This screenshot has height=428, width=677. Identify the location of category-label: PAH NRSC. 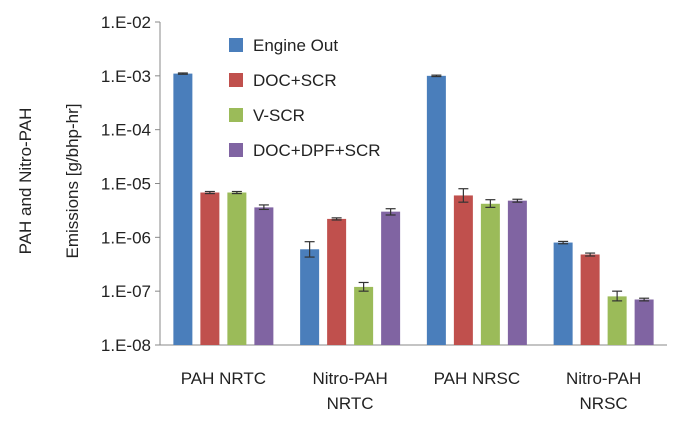
(477, 378).